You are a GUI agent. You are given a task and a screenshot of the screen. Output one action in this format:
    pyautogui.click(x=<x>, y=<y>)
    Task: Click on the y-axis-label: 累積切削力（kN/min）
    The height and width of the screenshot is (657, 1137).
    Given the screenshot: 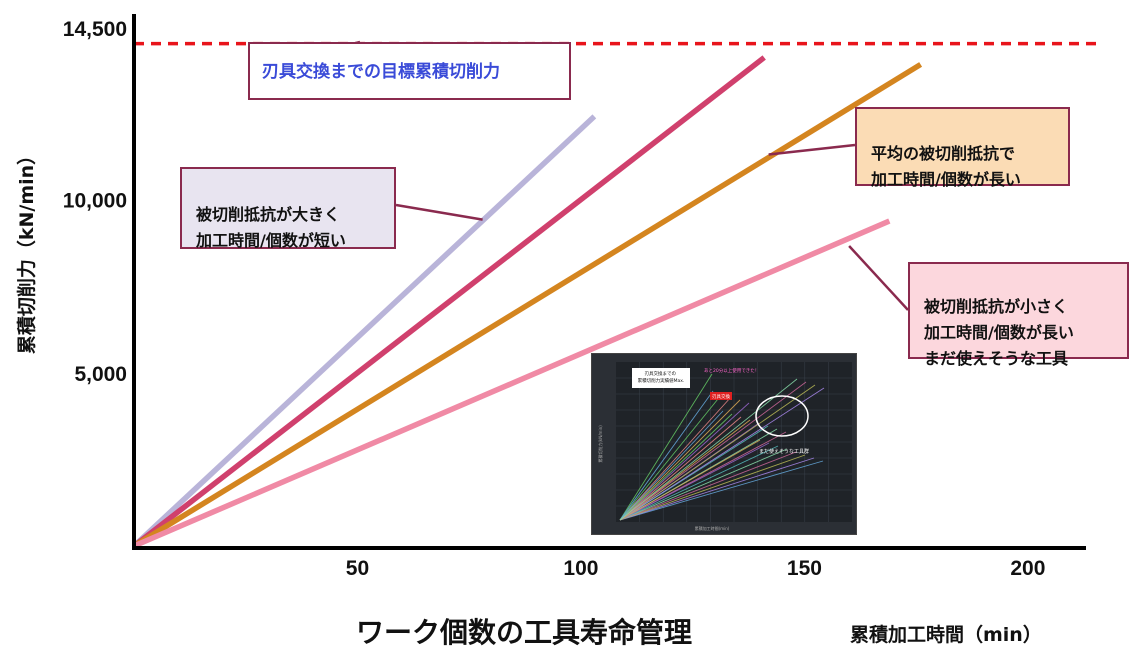 What is the action you would take?
    pyautogui.click(x=26, y=250)
    